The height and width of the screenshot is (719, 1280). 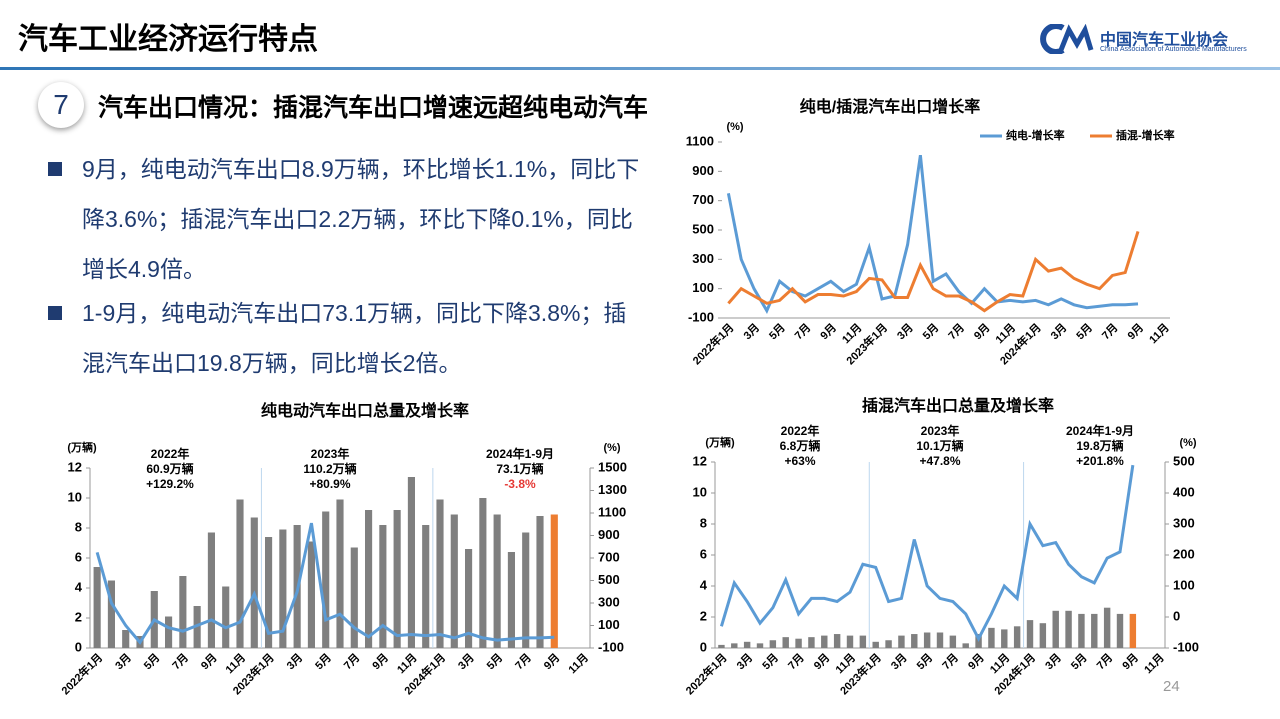 What do you see at coordinates (1176, 615) in the screenshot?
I see `y2-tick-label: 0` at bounding box center [1176, 615].